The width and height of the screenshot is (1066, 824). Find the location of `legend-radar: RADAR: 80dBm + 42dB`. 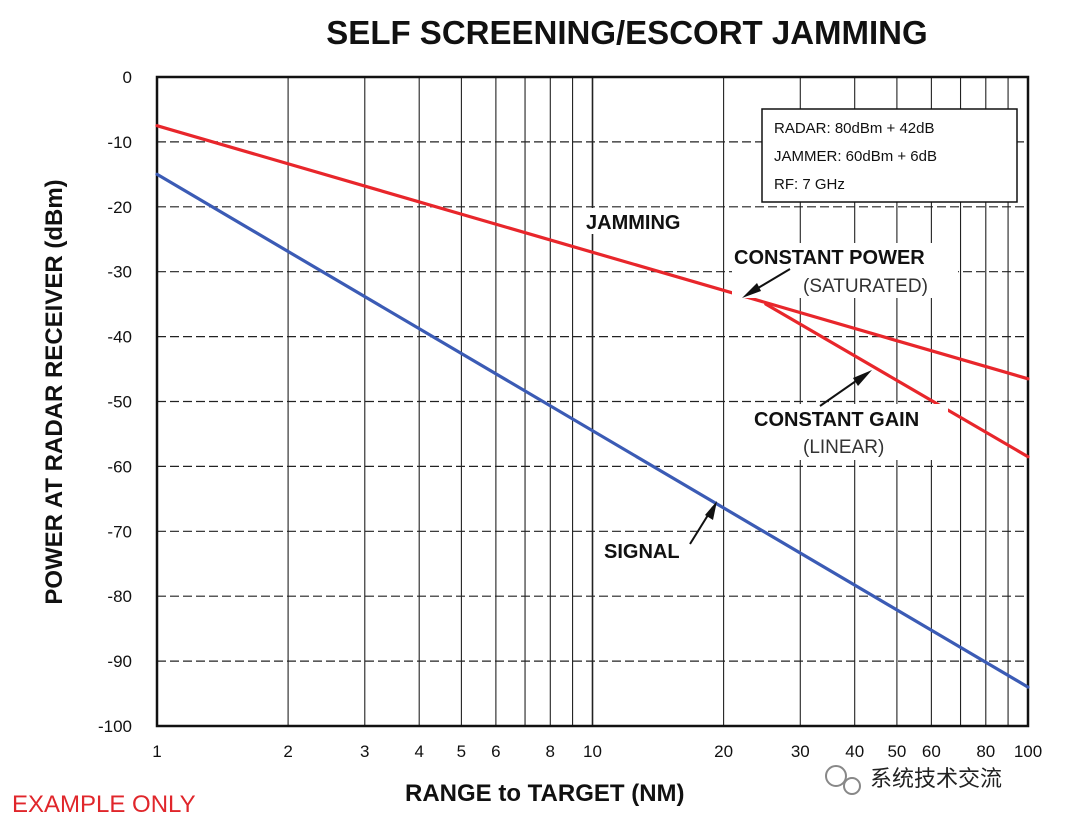

legend-radar: RADAR: 80dBm + 42dB is located at coordinates (854, 128).